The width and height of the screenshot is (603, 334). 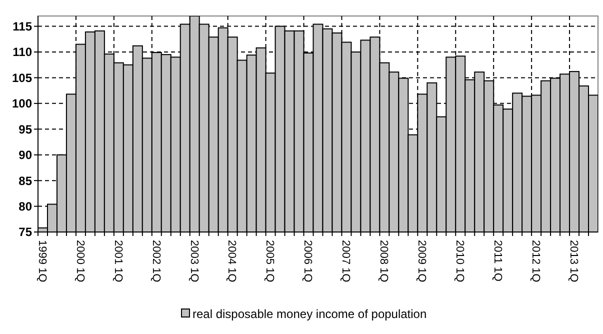 I want to click on x-tick-label: 2005 1Q, so click(x=270, y=261).